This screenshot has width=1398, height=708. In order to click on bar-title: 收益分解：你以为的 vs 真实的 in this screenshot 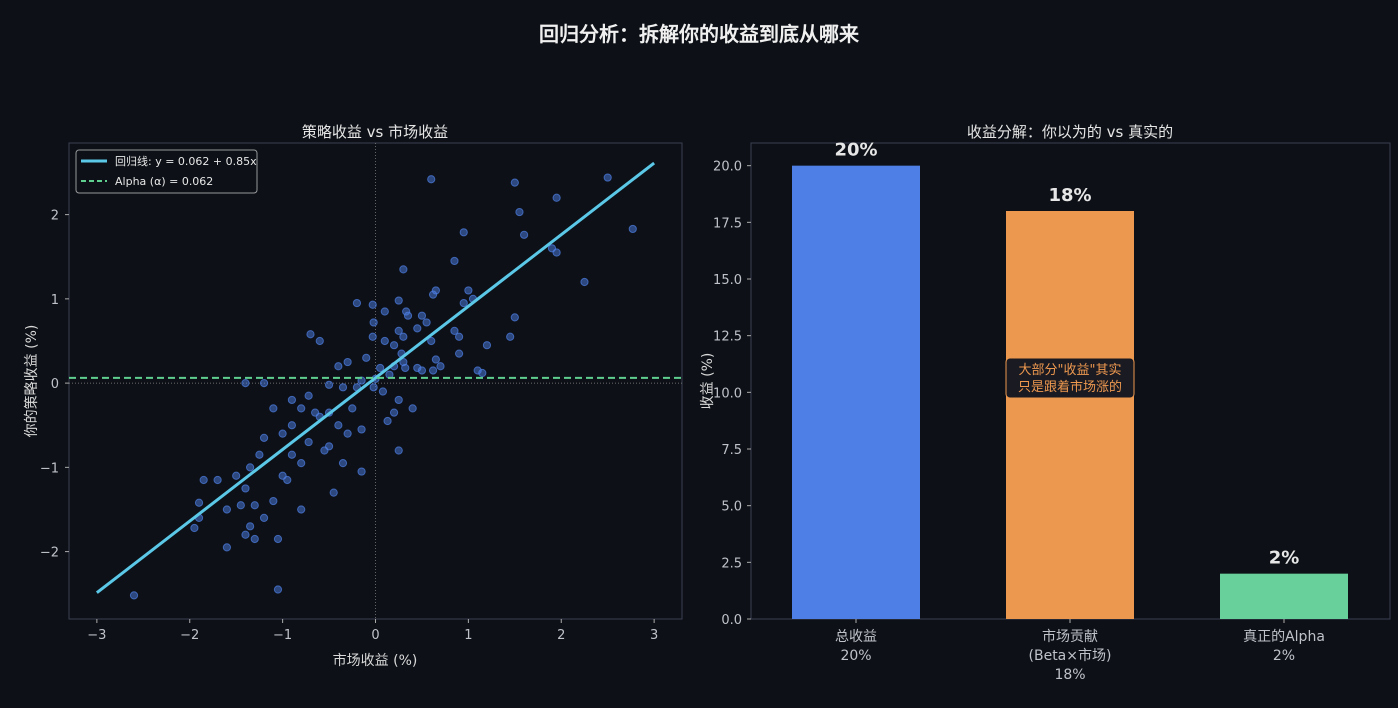, I will do `click(1070, 132)`.